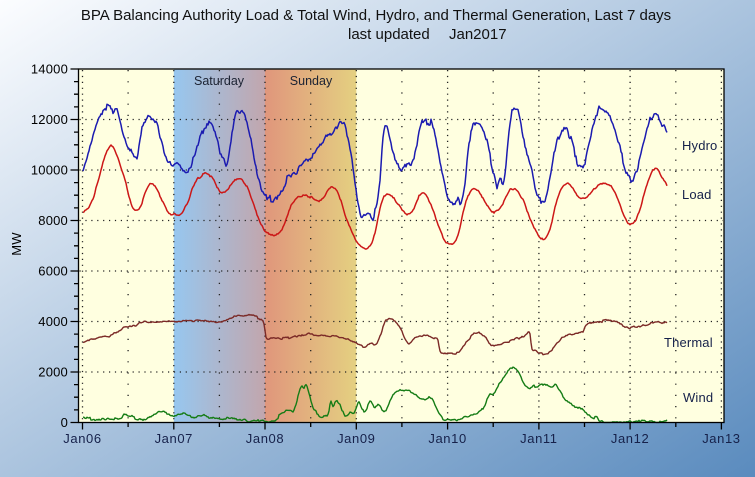 This screenshot has width=755, height=477. Describe the element at coordinates (49, 119) in the screenshot. I see `svg-text: 12000` at that location.